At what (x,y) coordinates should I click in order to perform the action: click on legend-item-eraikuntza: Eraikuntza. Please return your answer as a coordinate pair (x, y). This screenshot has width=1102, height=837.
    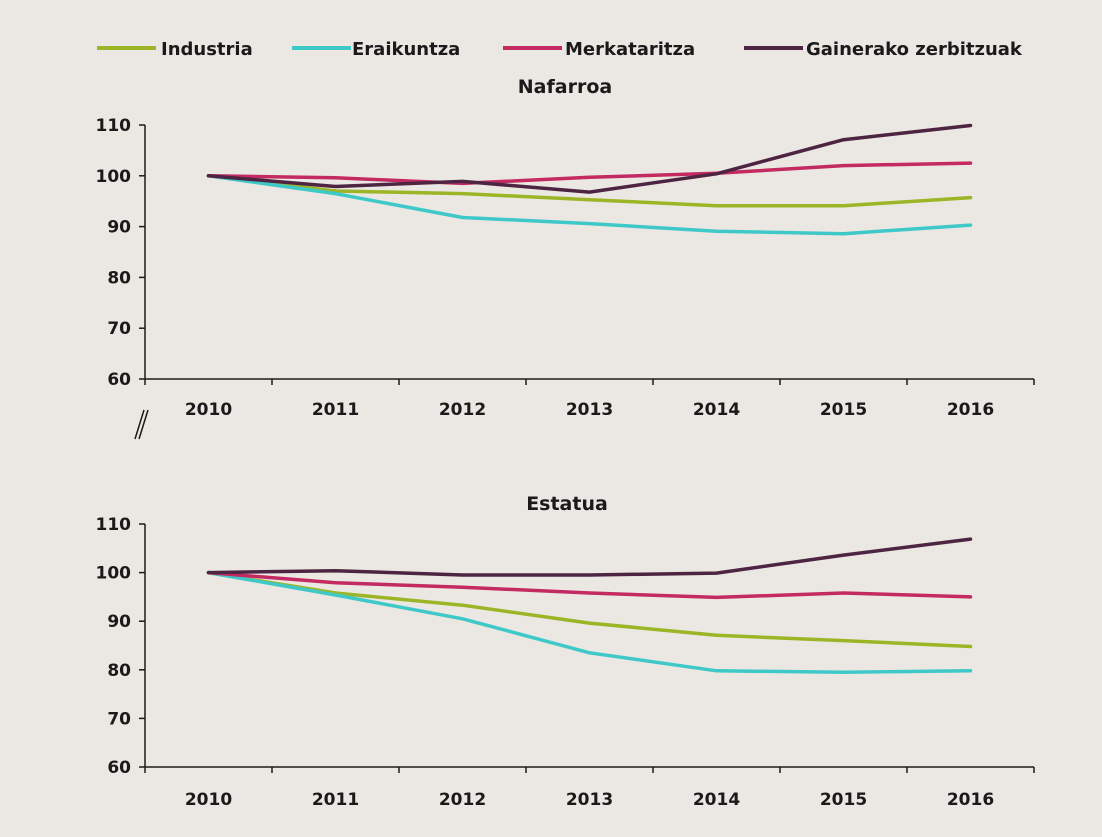
    Looking at the image, I should click on (376, 49).